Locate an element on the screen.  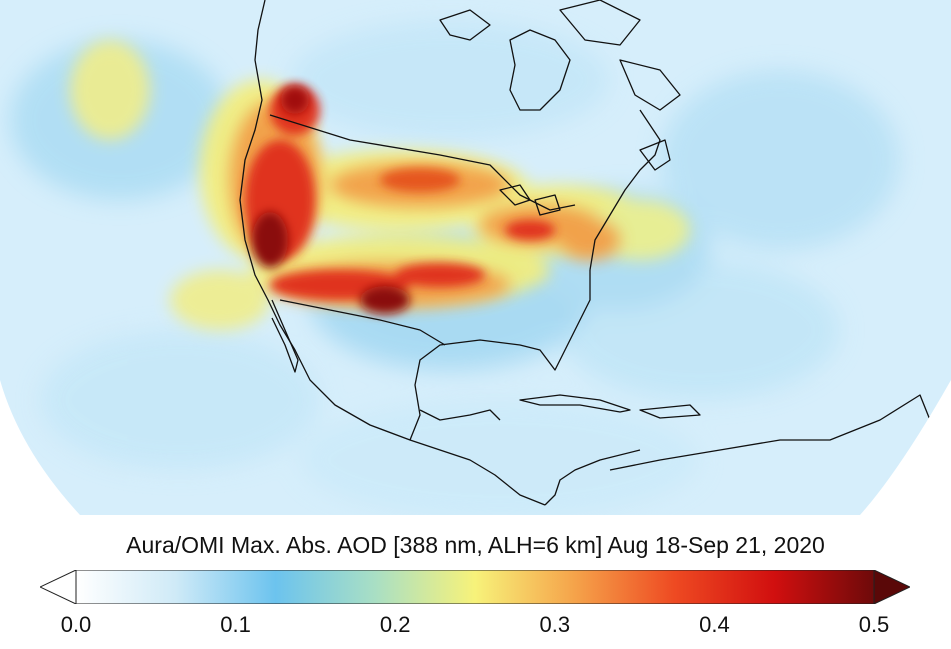
colorbar-tick-label: 0.4 is located at coordinates (714, 624).